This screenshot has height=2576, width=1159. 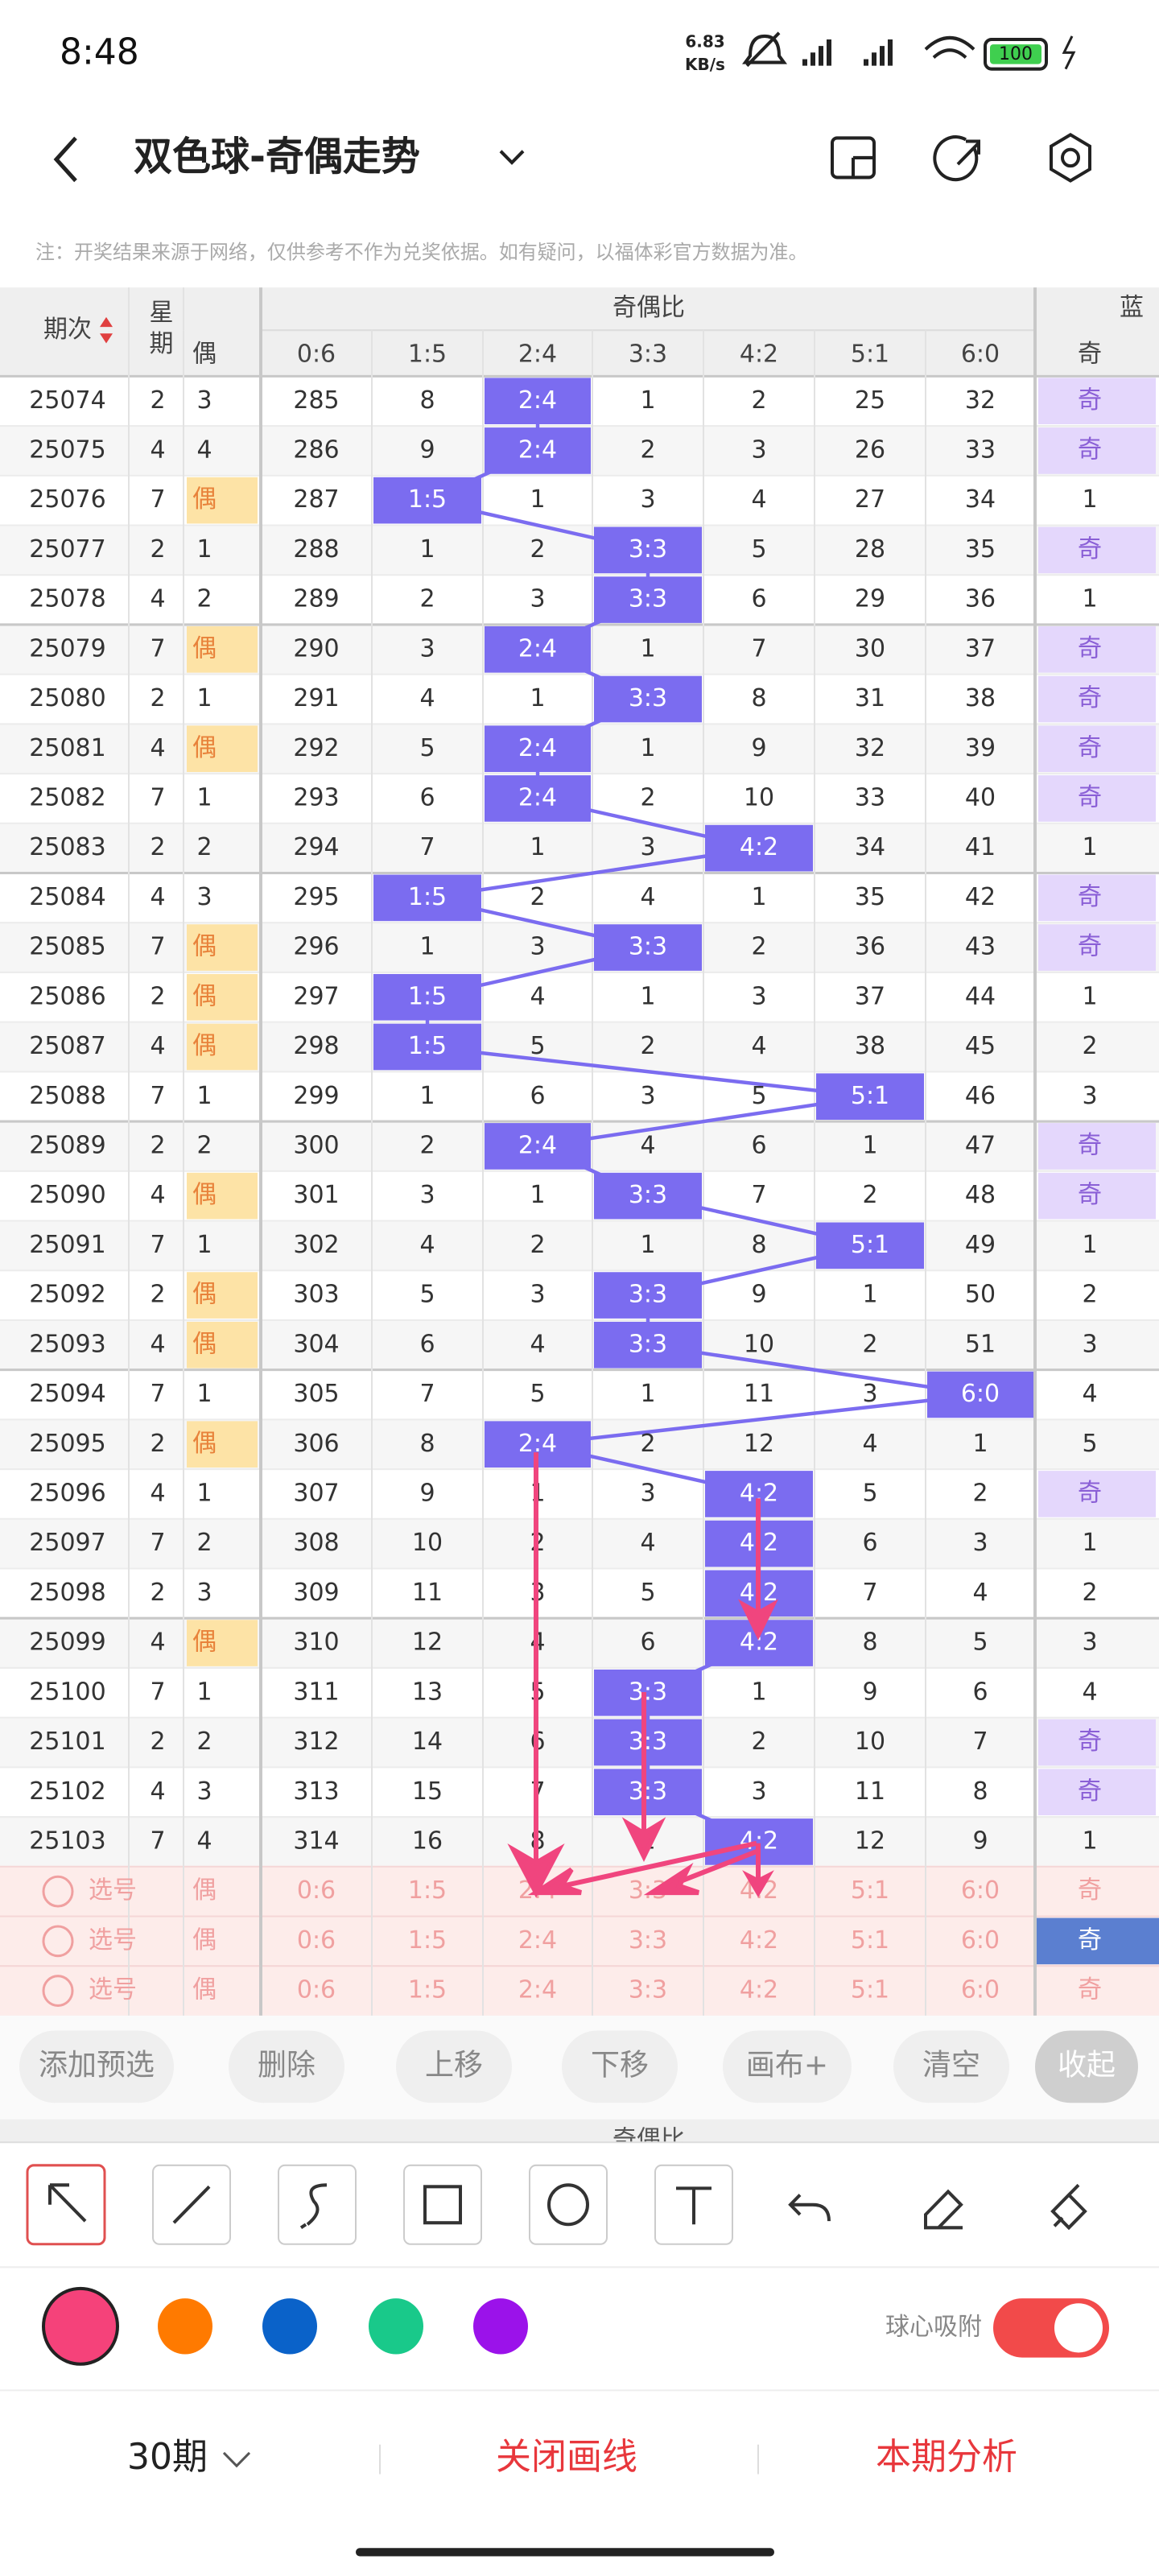 What do you see at coordinates (980, 450) in the screenshot?
I see `miss-count: 33` at bounding box center [980, 450].